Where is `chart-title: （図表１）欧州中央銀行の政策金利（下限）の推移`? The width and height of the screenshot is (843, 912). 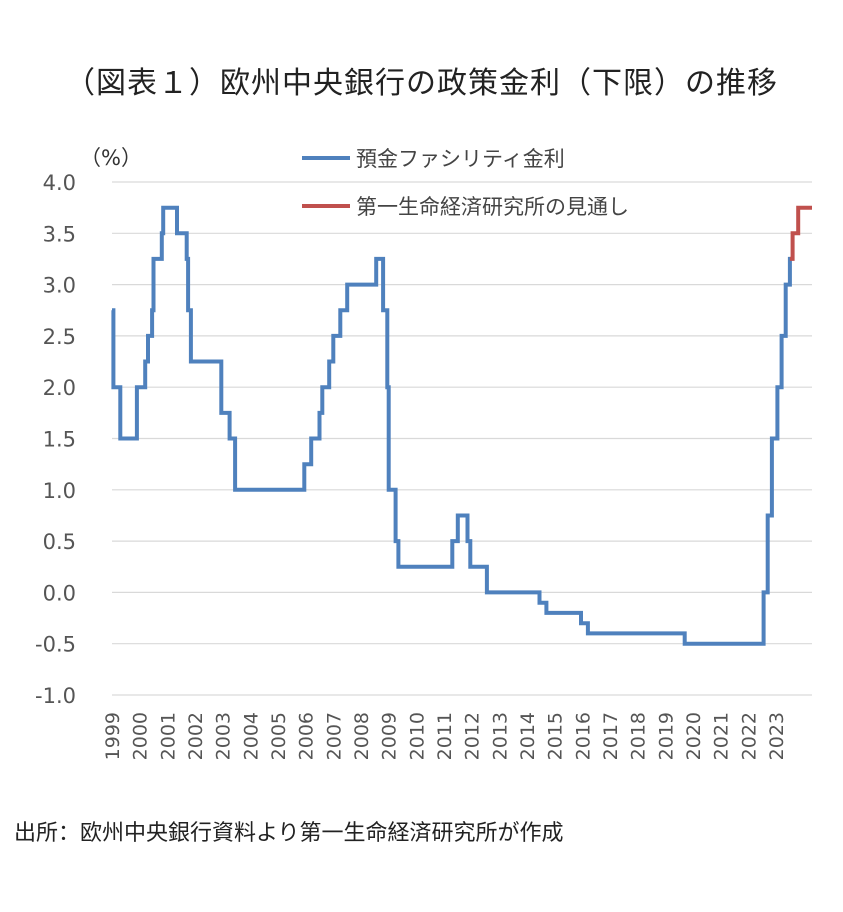 chart-title: （図表１）欧州中央銀行の政策金利（下限）の推移 is located at coordinates (421, 83).